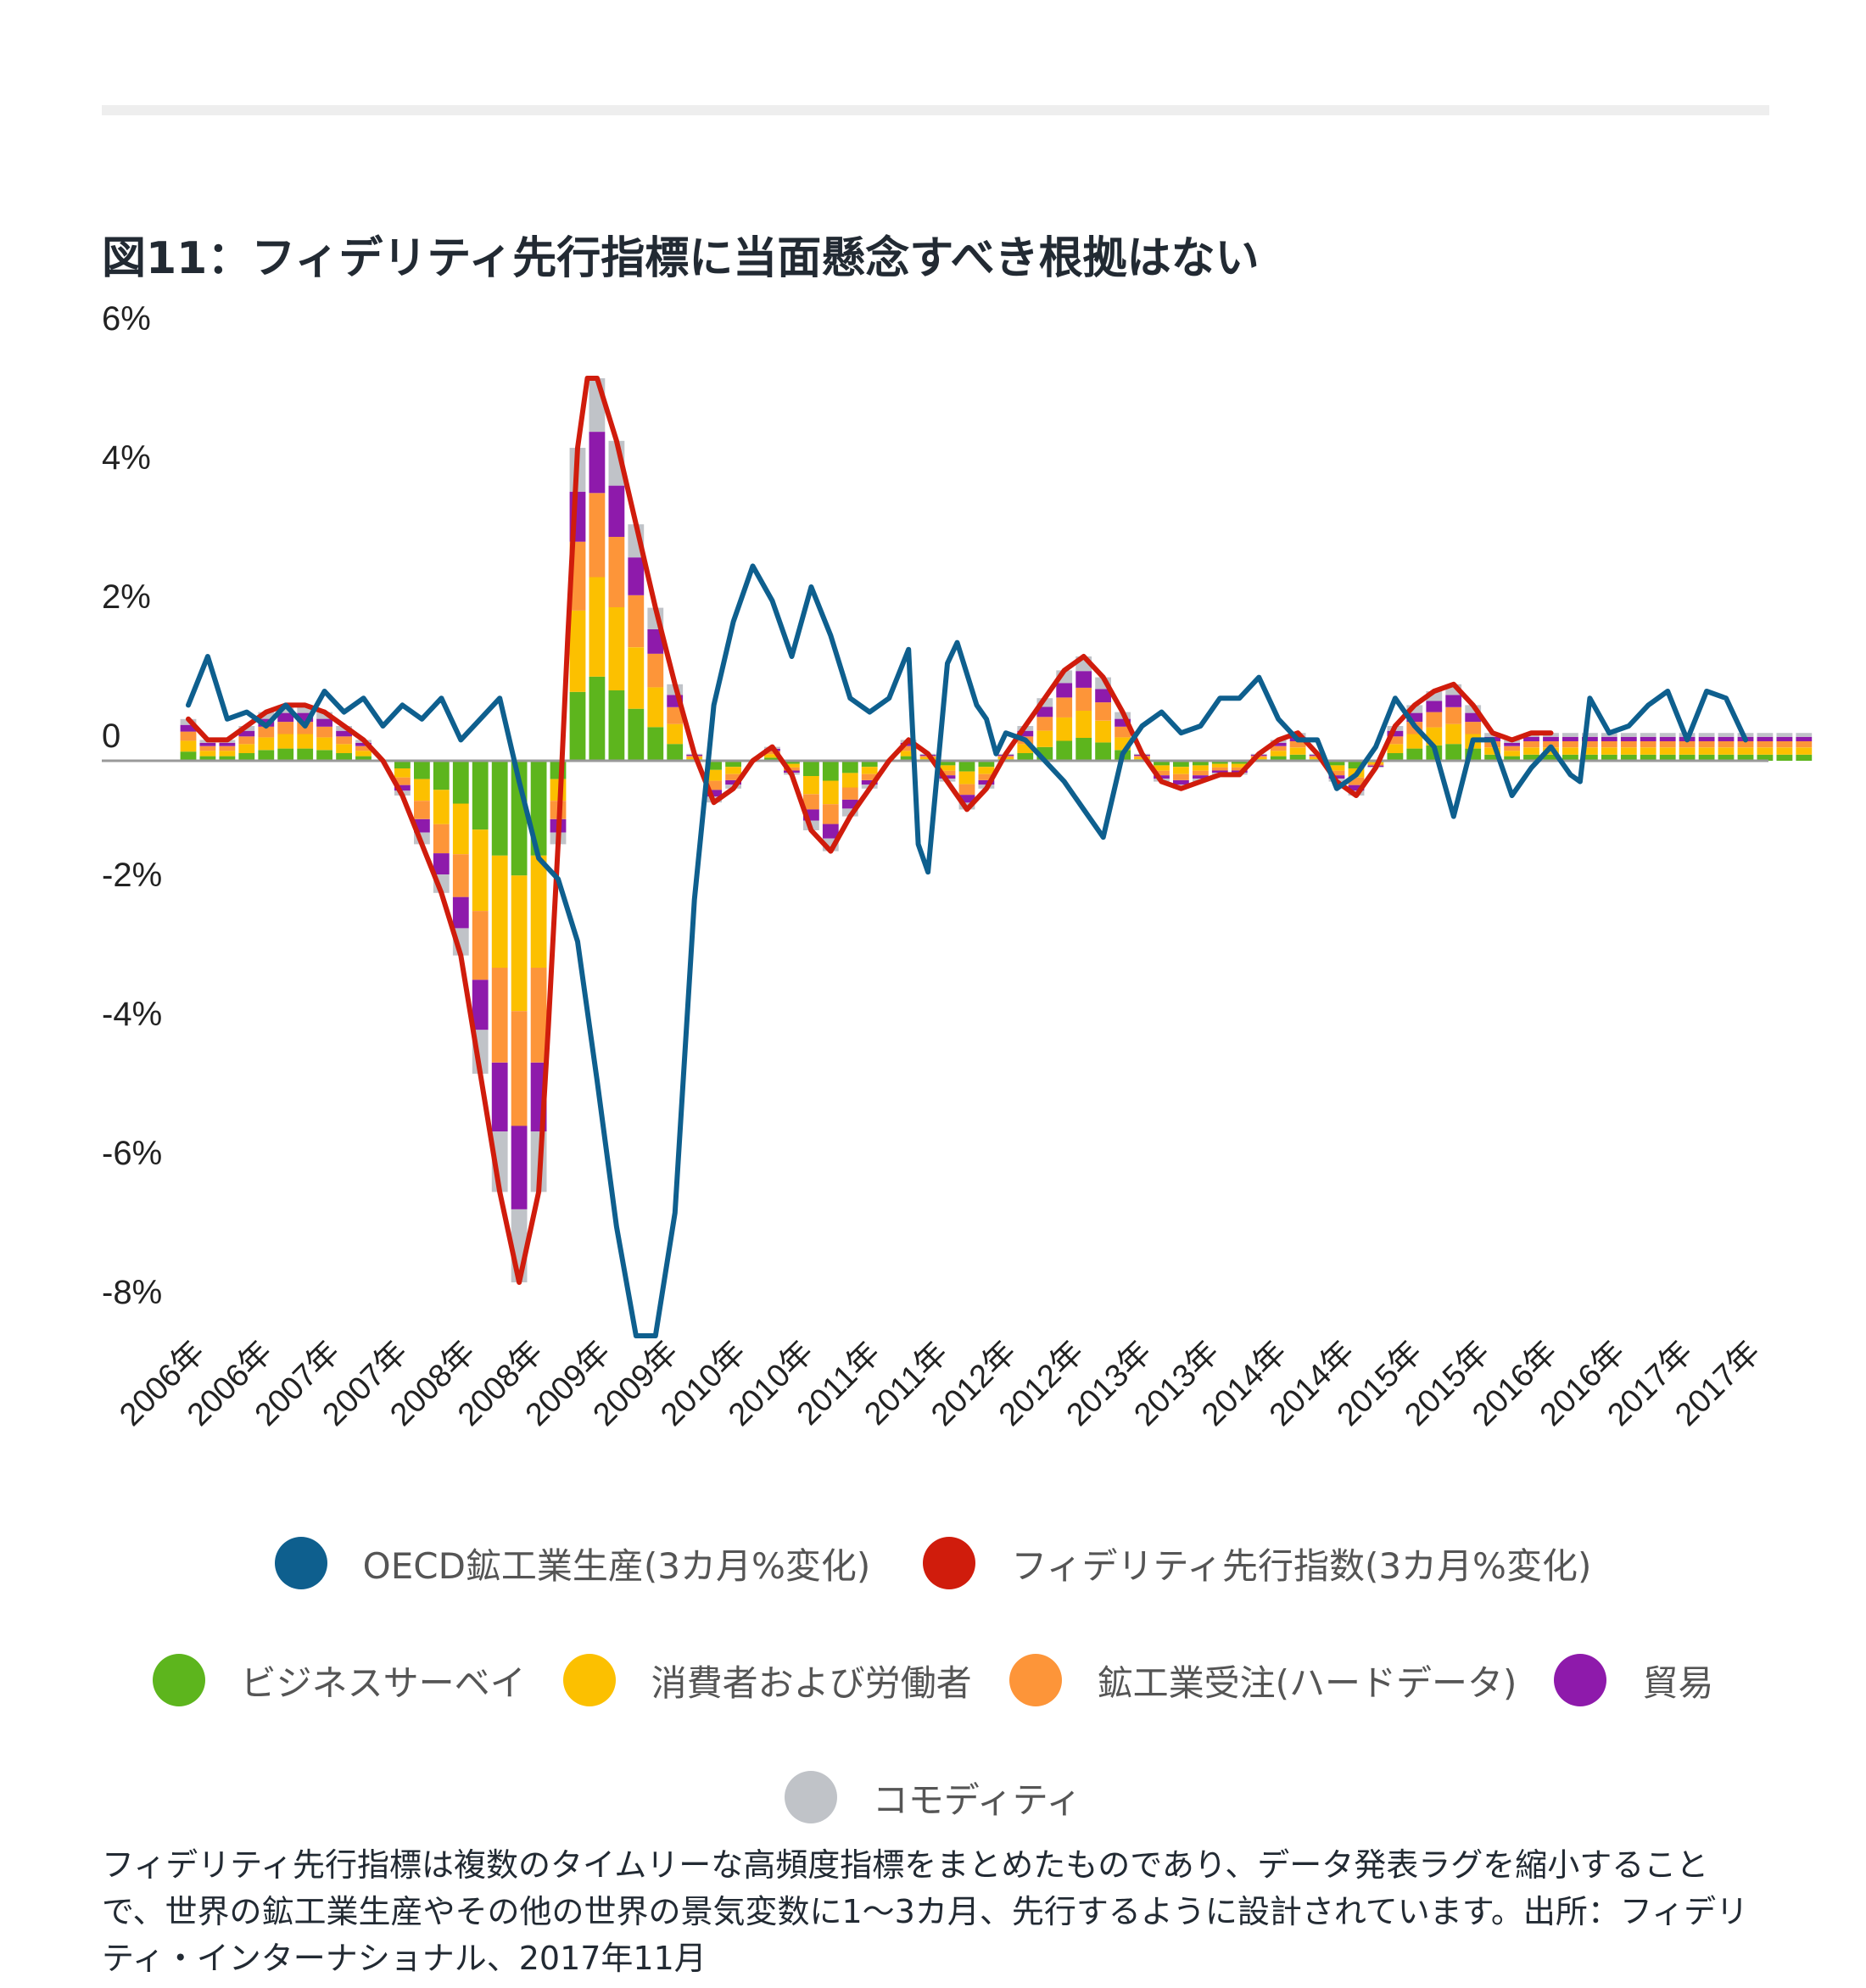 This screenshot has height=1988, width=1866. I want to click on legend-item-consumers: 消費者および労働者, so click(767, 1680).